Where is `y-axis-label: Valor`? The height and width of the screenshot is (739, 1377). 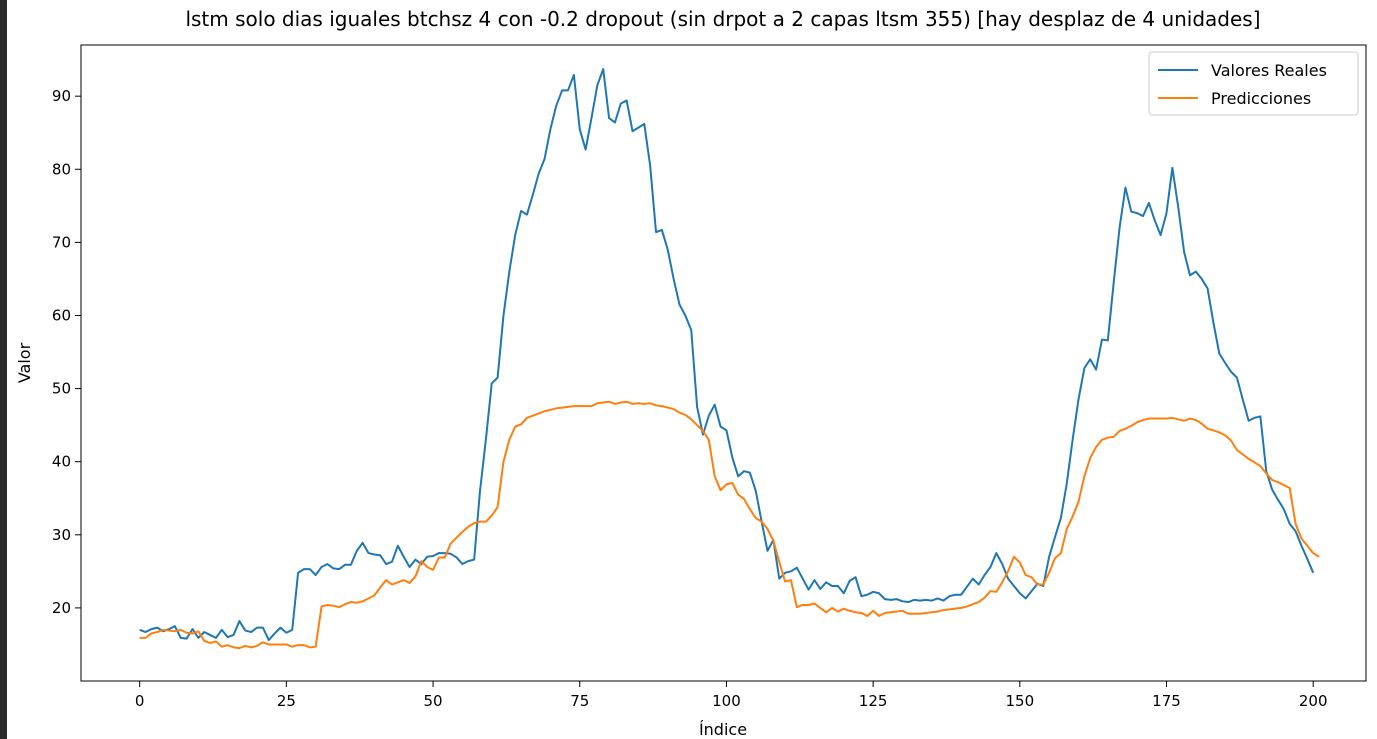 y-axis-label: Valor is located at coordinates (24, 362).